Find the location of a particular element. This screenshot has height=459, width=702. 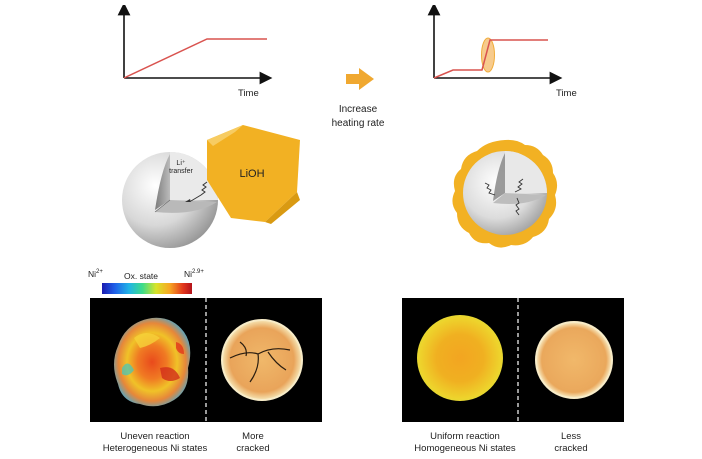

caption-line-1: Uneven reaction is located at coordinates (155, 436).